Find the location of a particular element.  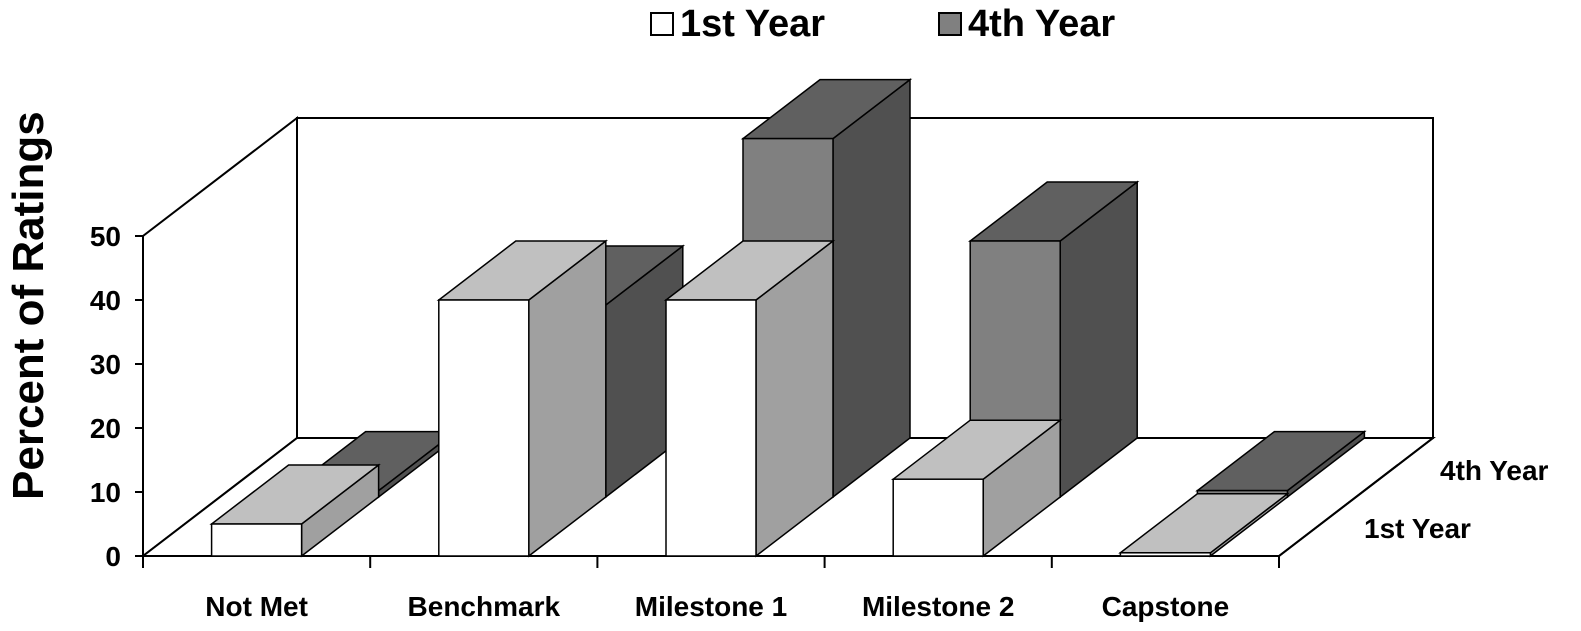

x-tick-label: Milestone 1 is located at coordinates (711, 606).